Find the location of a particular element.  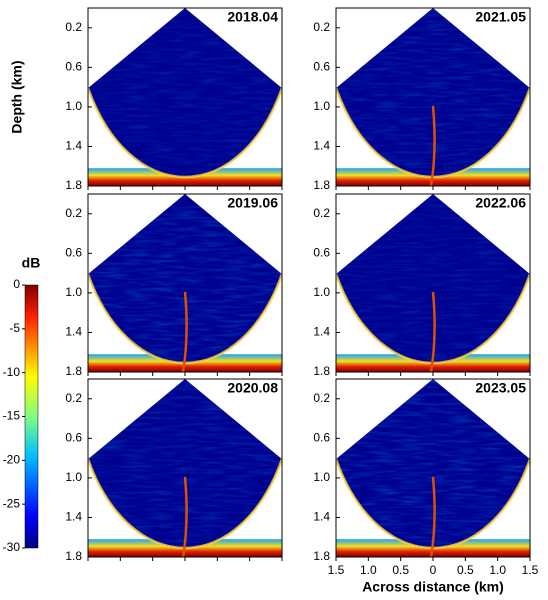

colorbar-tick-label: -25 is located at coordinates (12, 503).